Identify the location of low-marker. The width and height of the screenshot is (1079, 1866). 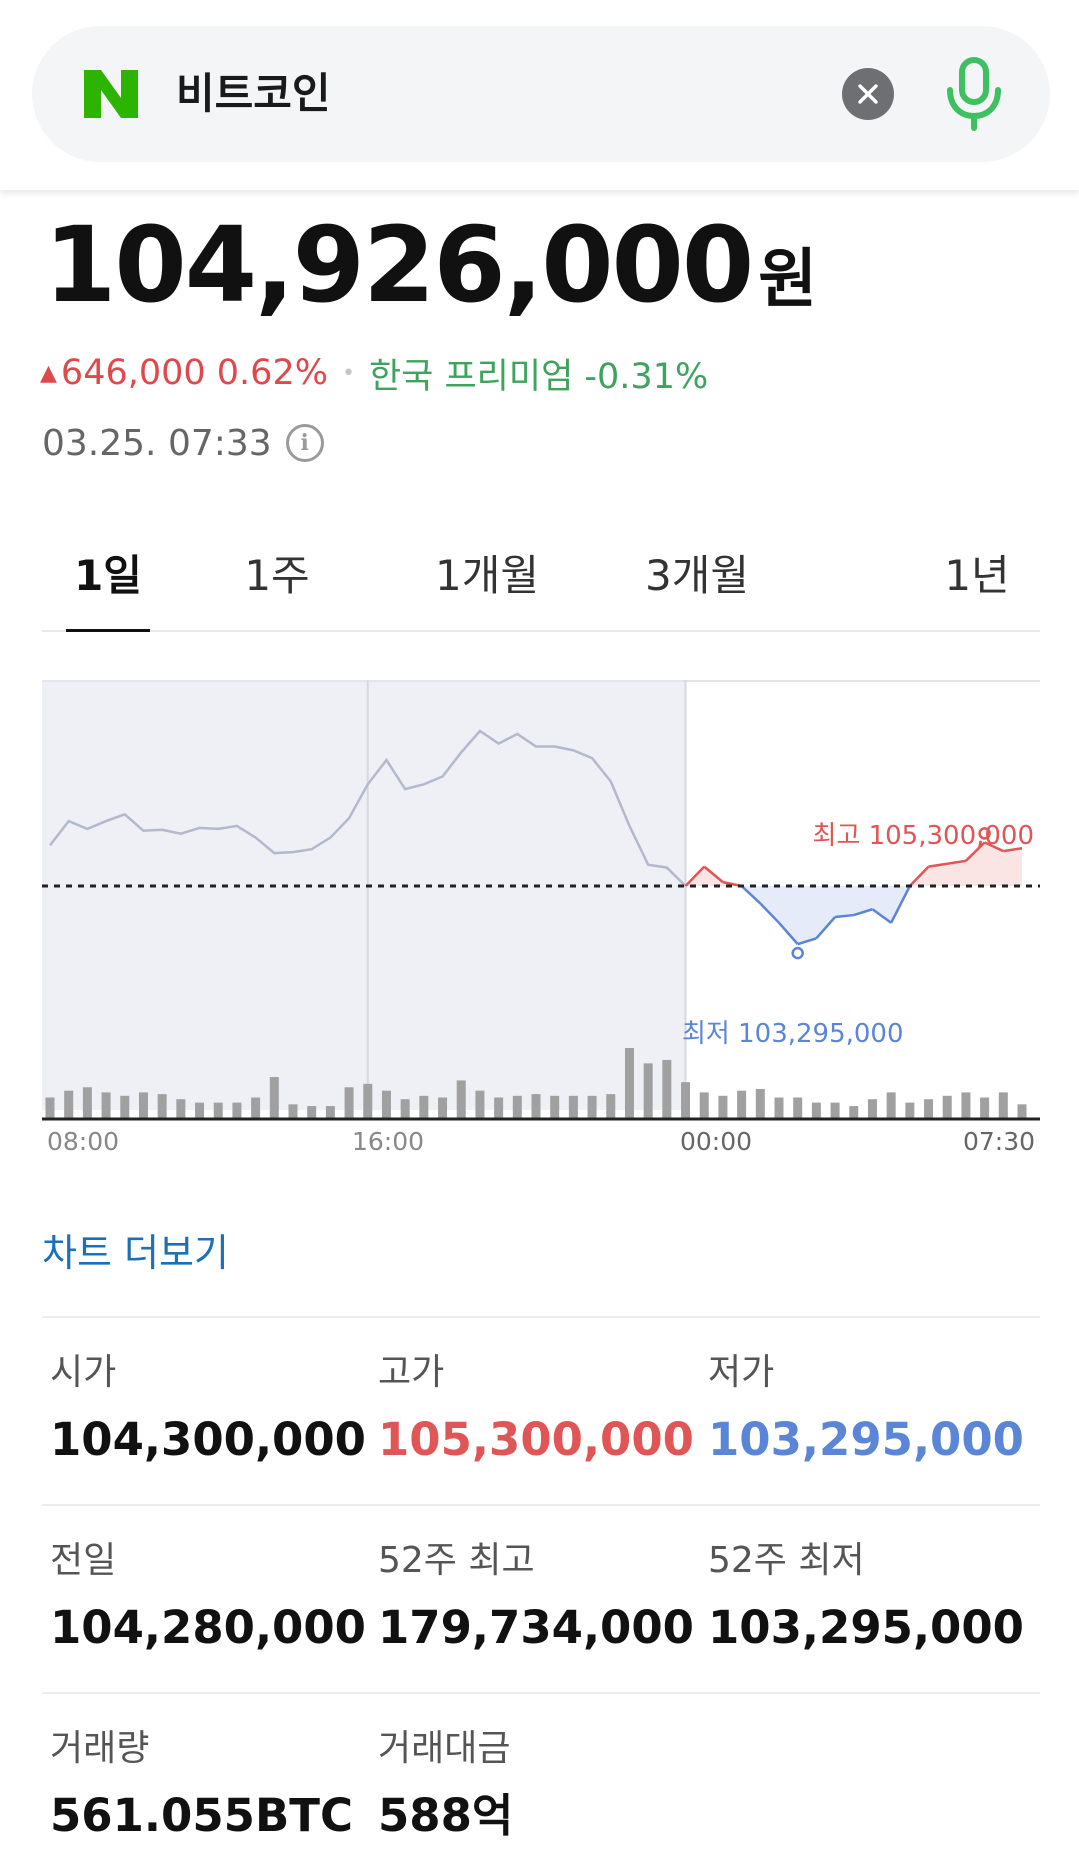
(797, 953).